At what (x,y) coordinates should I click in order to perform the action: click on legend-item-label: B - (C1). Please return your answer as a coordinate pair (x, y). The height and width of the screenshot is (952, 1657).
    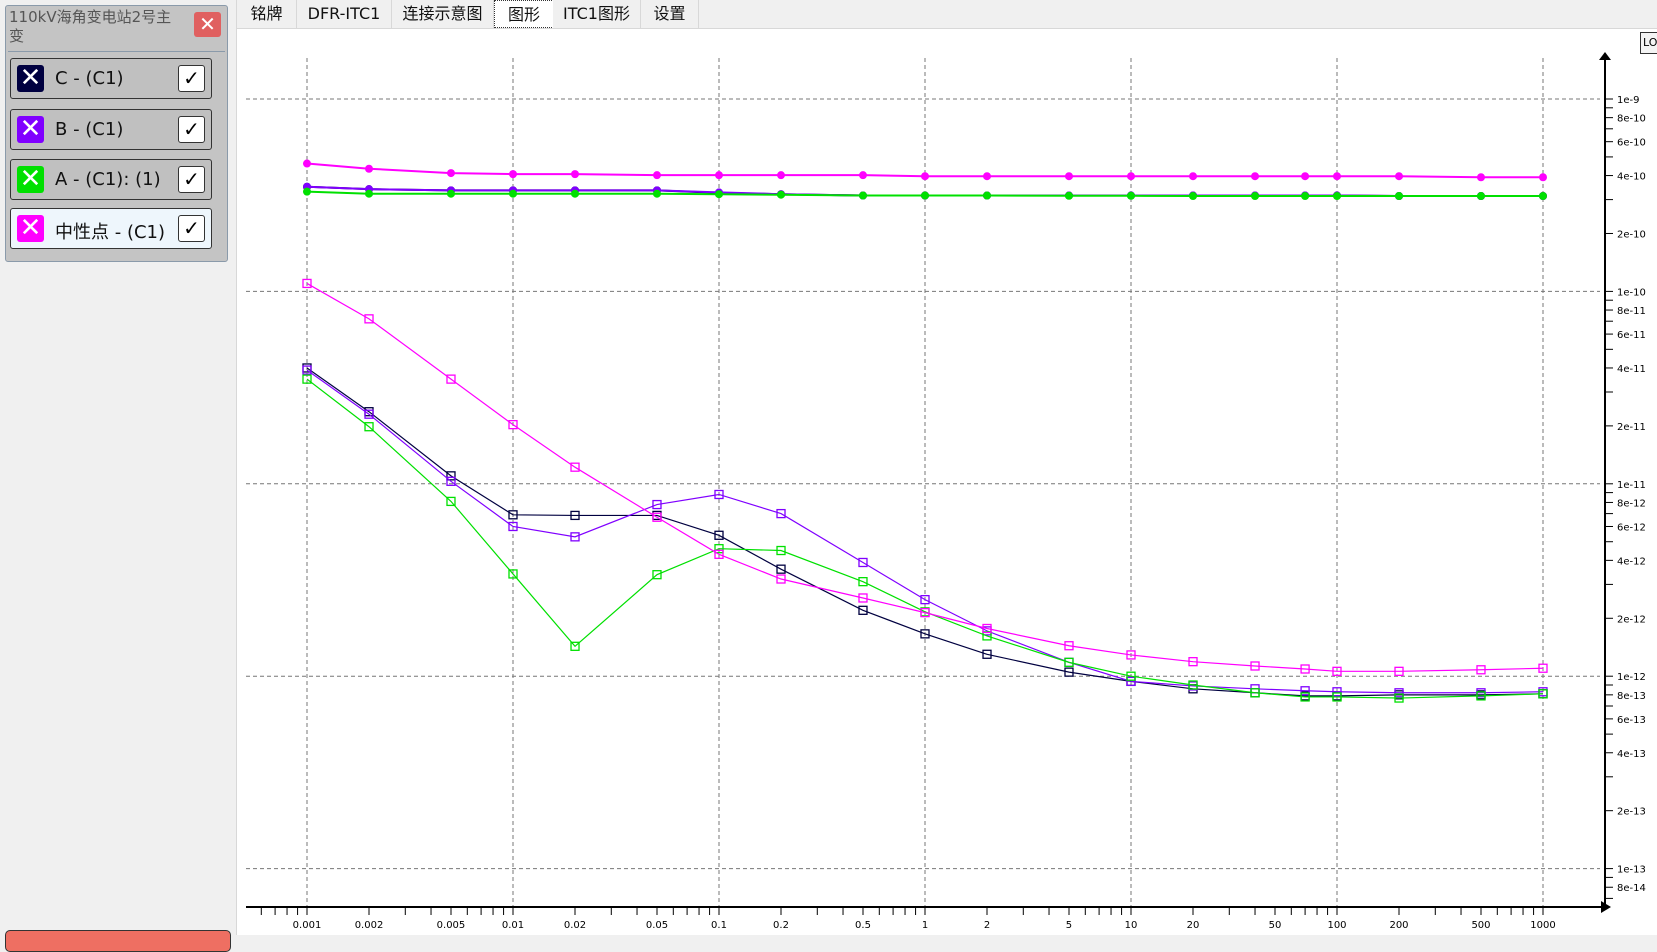
    Looking at the image, I should click on (89, 129).